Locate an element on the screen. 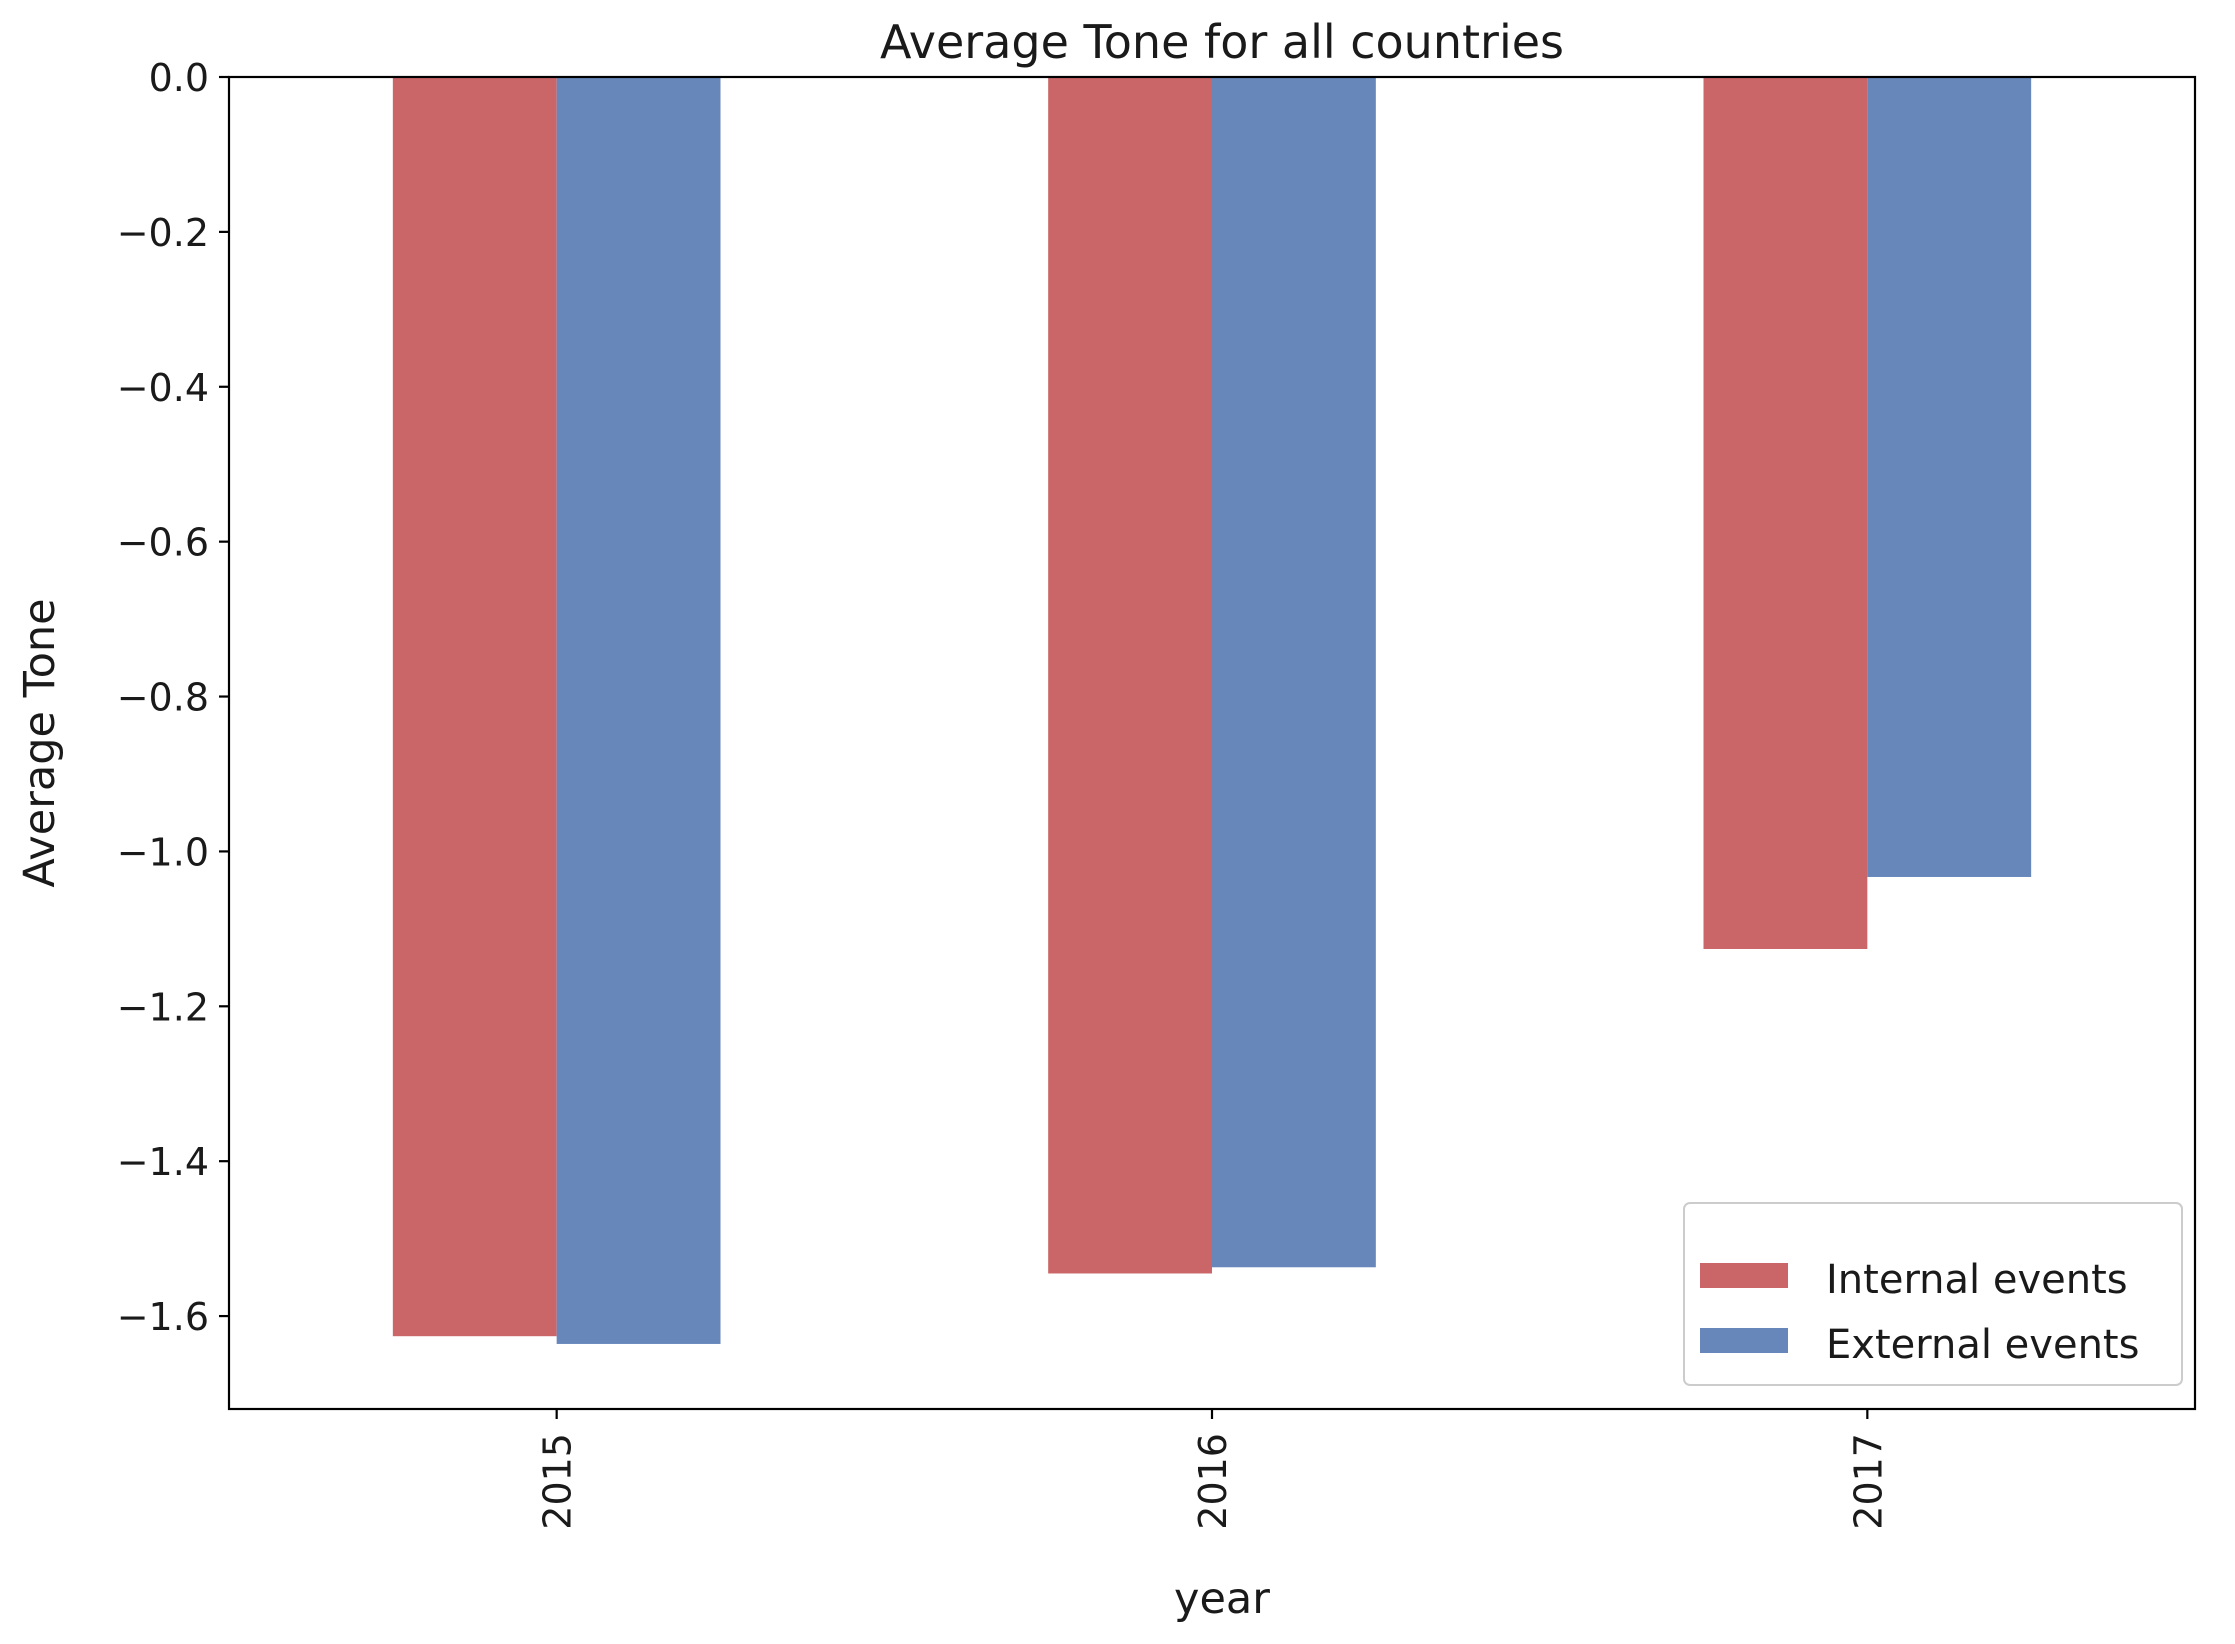  x-axis-ticks: 2015 2016 2017 is located at coordinates (1213, 1469).